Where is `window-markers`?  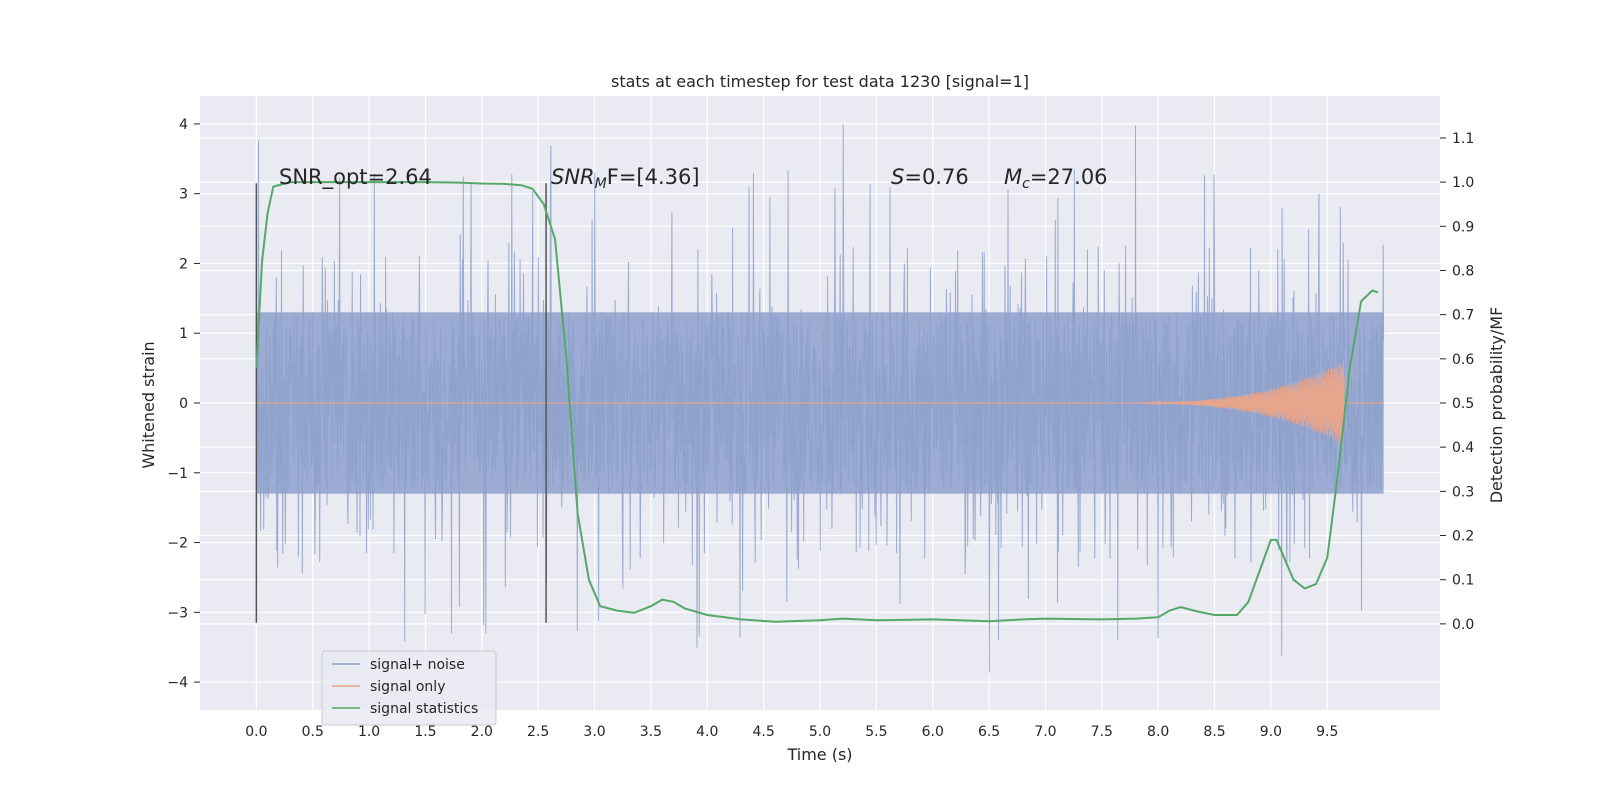
window-markers is located at coordinates (401, 403).